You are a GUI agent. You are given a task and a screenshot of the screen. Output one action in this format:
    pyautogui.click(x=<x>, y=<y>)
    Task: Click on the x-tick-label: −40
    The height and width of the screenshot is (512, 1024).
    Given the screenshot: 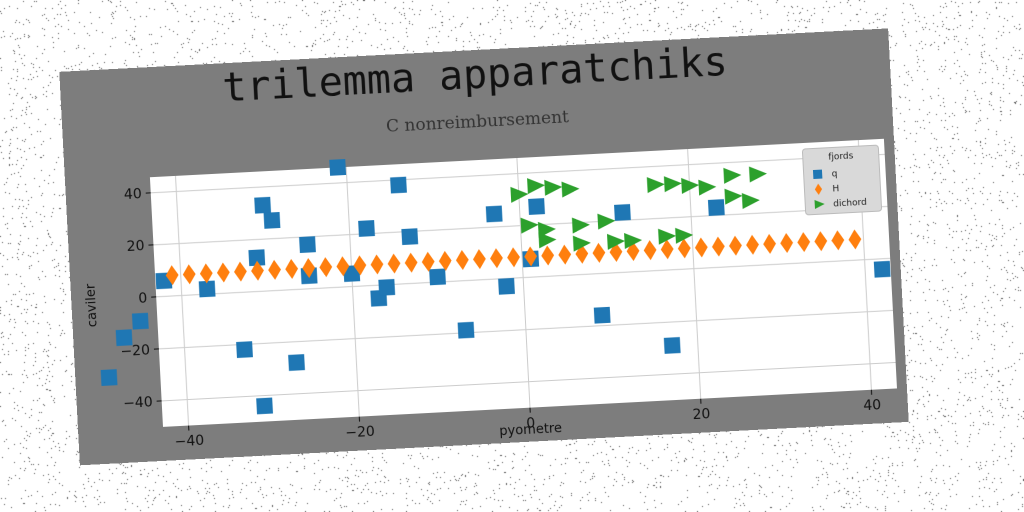 What is the action you would take?
    pyautogui.click(x=189, y=442)
    